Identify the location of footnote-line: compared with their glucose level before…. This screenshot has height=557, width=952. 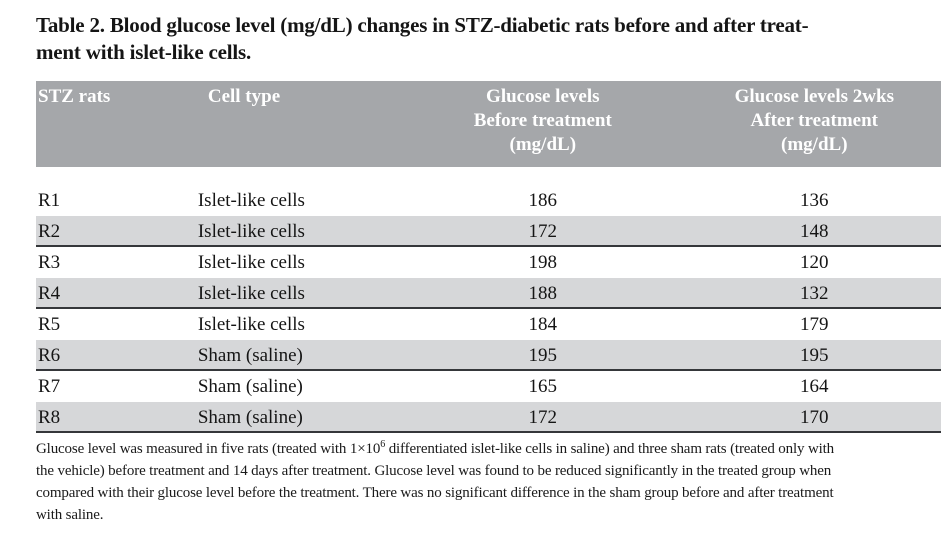
(488, 493).